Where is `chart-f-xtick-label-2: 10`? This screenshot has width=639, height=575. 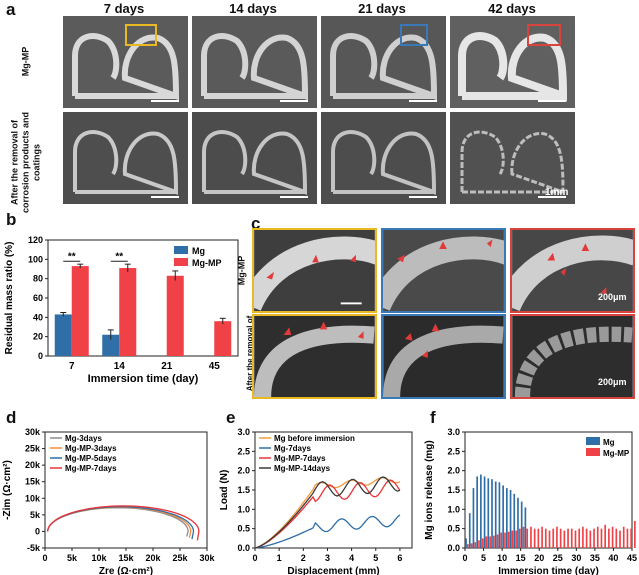 chart-f-xtick-label-2: 10 is located at coordinates (502, 558).